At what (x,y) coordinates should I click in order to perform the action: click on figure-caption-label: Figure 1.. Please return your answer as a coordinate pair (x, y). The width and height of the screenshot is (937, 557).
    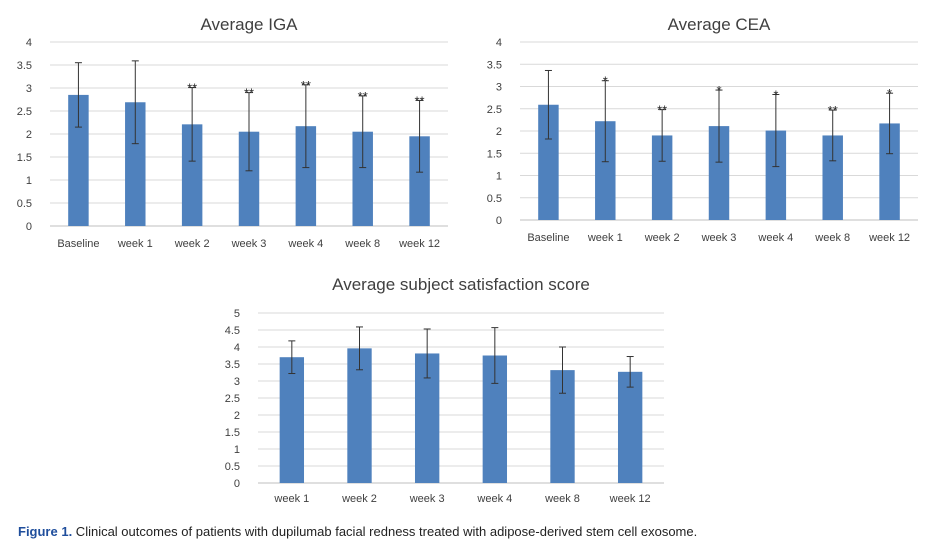
    Looking at the image, I should click on (45, 531).